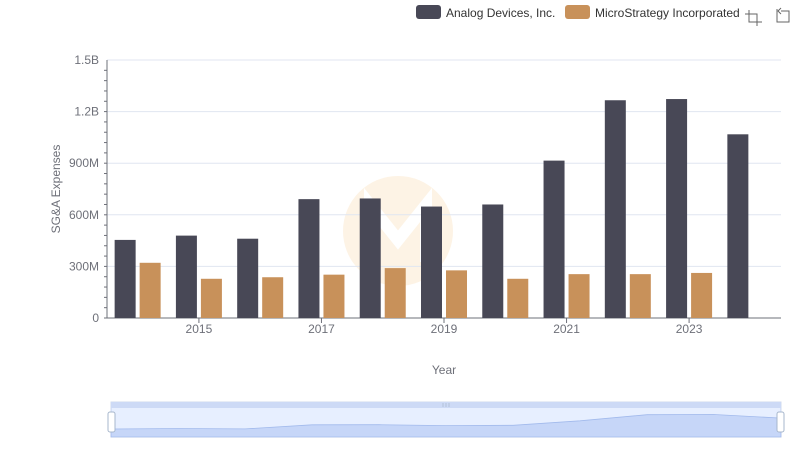  Describe the element at coordinates (150, 290) in the screenshot. I see `bar-microstrategy-2014` at that location.